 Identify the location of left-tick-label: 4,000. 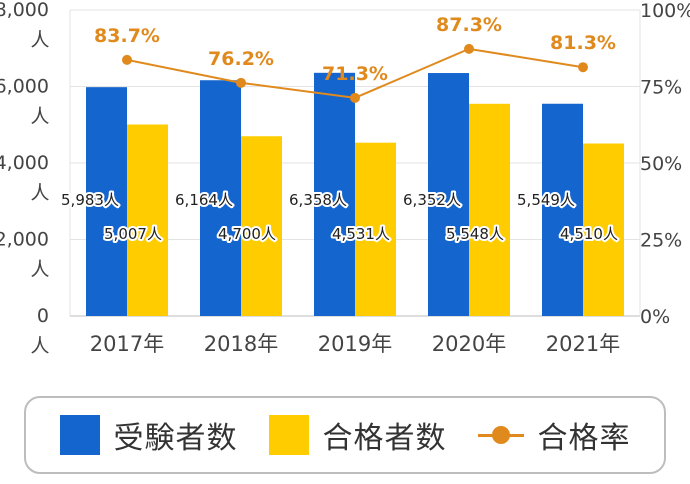
(24, 163).